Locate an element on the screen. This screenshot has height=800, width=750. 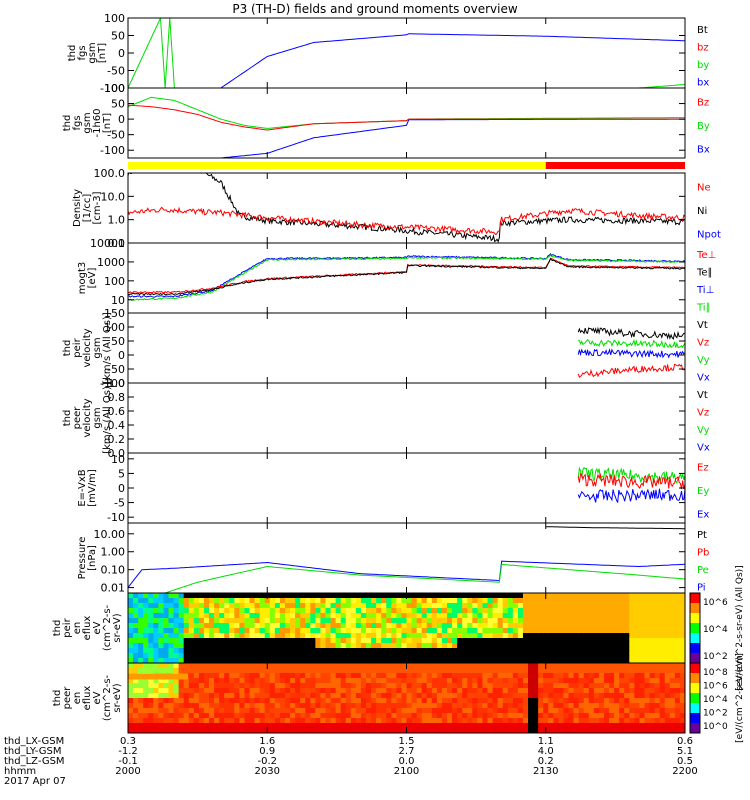
y-tick-label: 0.01 is located at coordinates (113, 588).